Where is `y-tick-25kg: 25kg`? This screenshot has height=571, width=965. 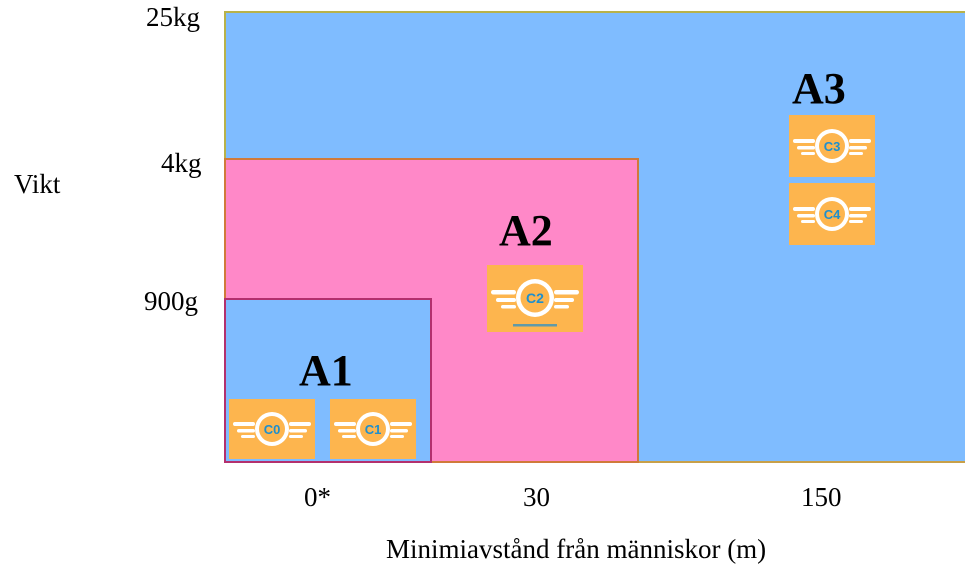 y-tick-25kg: 25kg is located at coordinates (173, 17).